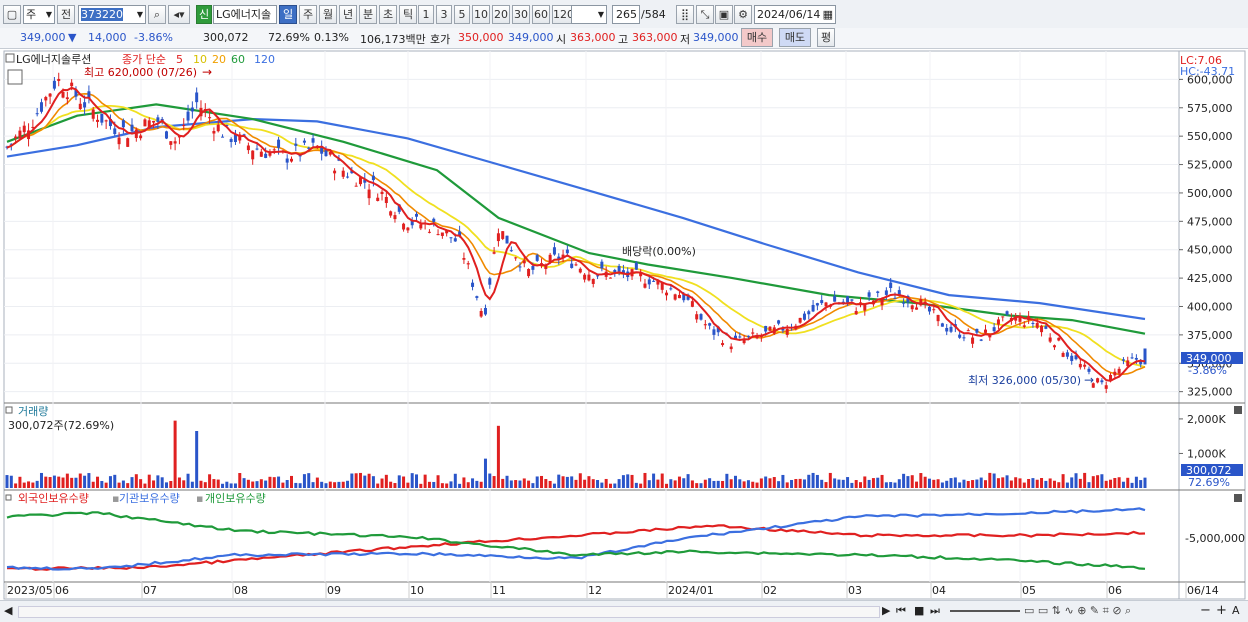  Describe the element at coordinates (10, 58) in the screenshot. I see `panel-icon` at that location.